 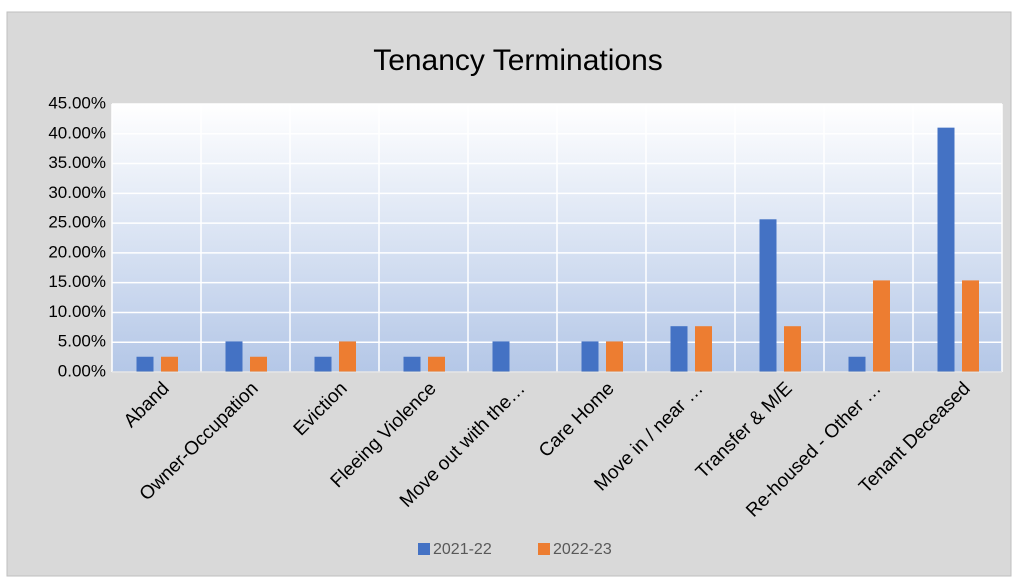 What do you see at coordinates (77, 222) in the screenshot?
I see `y-tick-label: 25.00%` at bounding box center [77, 222].